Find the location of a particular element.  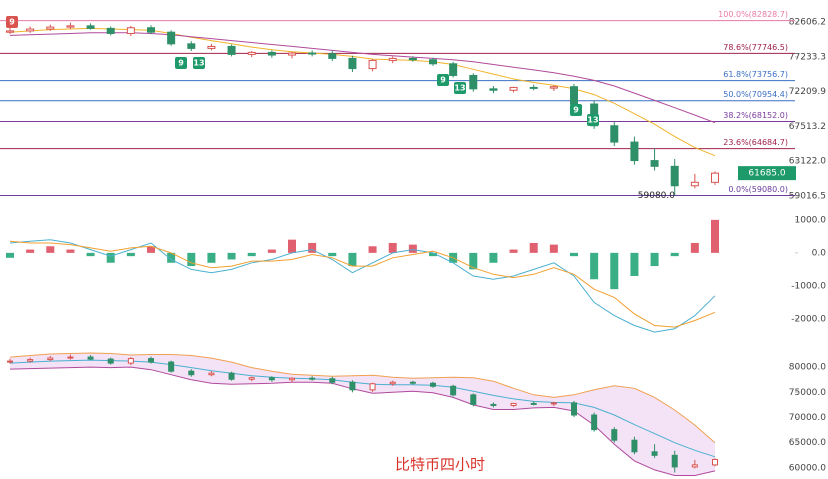

fib-label: 23.6%(64684.7) is located at coordinates (755, 142).